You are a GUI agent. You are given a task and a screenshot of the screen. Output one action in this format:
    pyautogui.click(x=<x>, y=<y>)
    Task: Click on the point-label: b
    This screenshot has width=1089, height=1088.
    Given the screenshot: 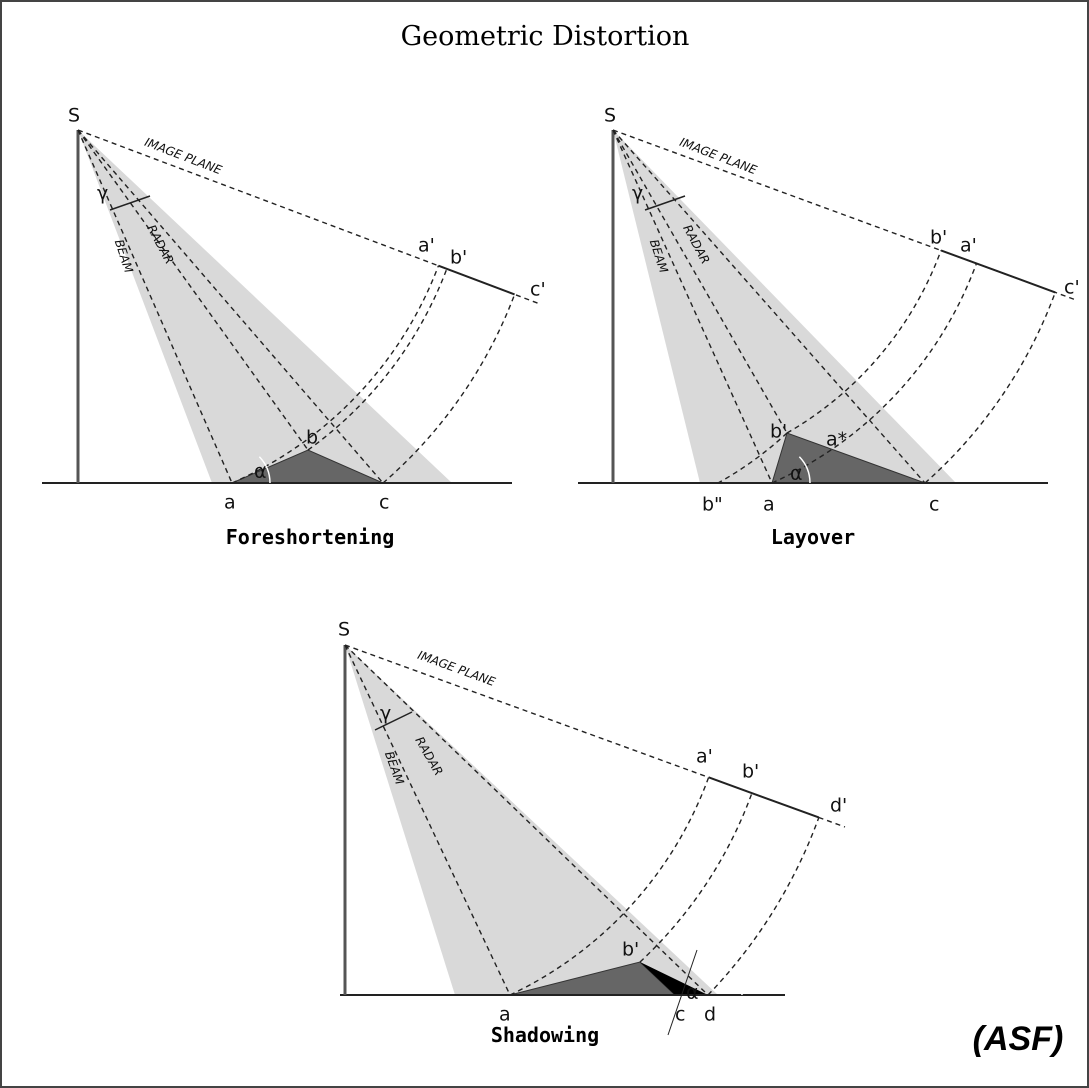 What is the action you would take?
    pyautogui.click(x=312, y=438)
    